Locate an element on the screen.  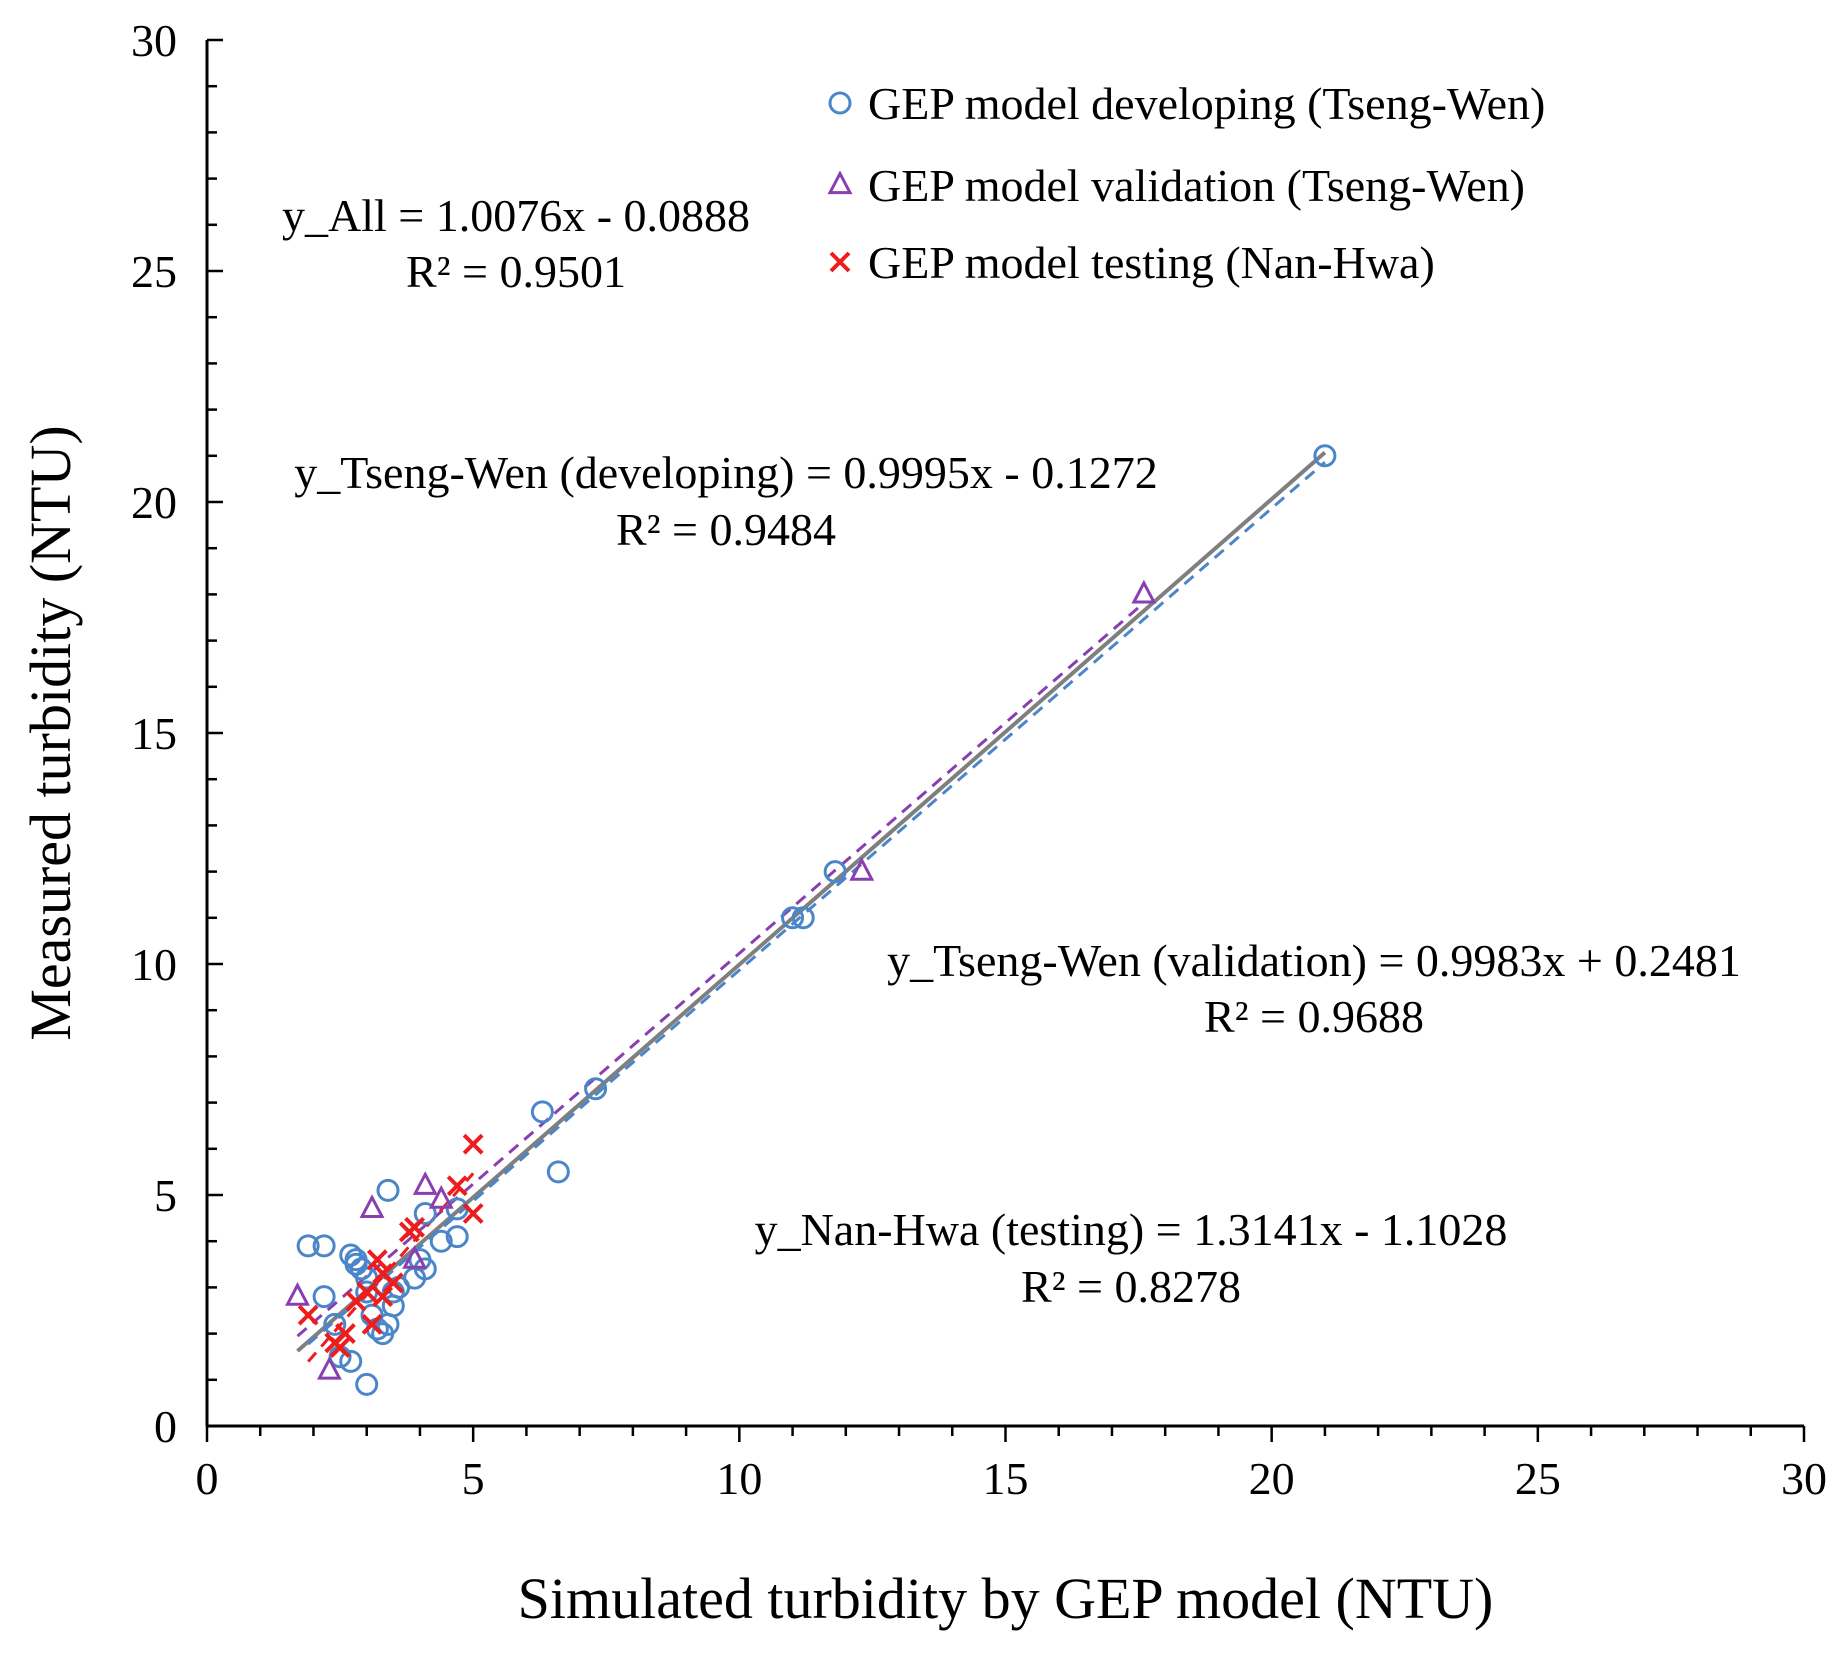
y-tick-label: 10 is located at coordinates (154, 964).